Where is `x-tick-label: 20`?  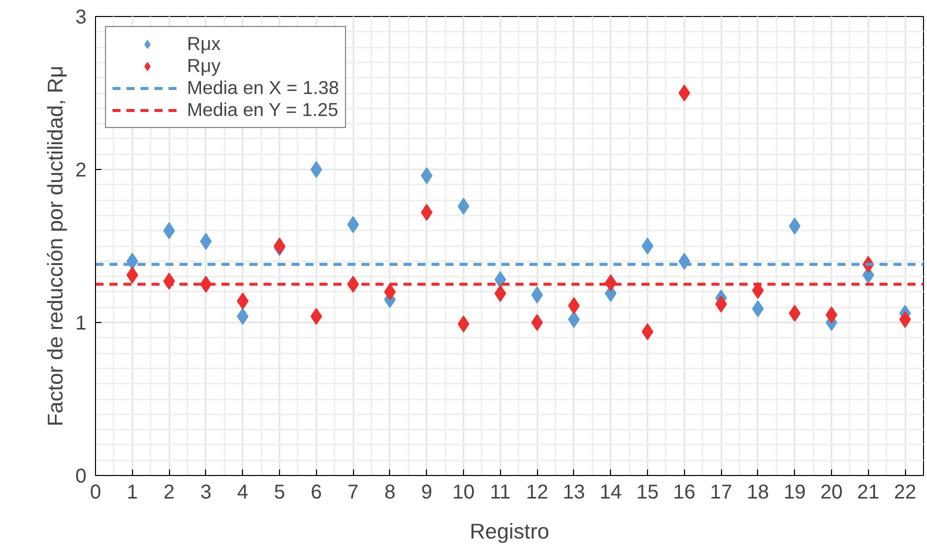 x-tick-label: 20 is located at coordinates (831, 493).